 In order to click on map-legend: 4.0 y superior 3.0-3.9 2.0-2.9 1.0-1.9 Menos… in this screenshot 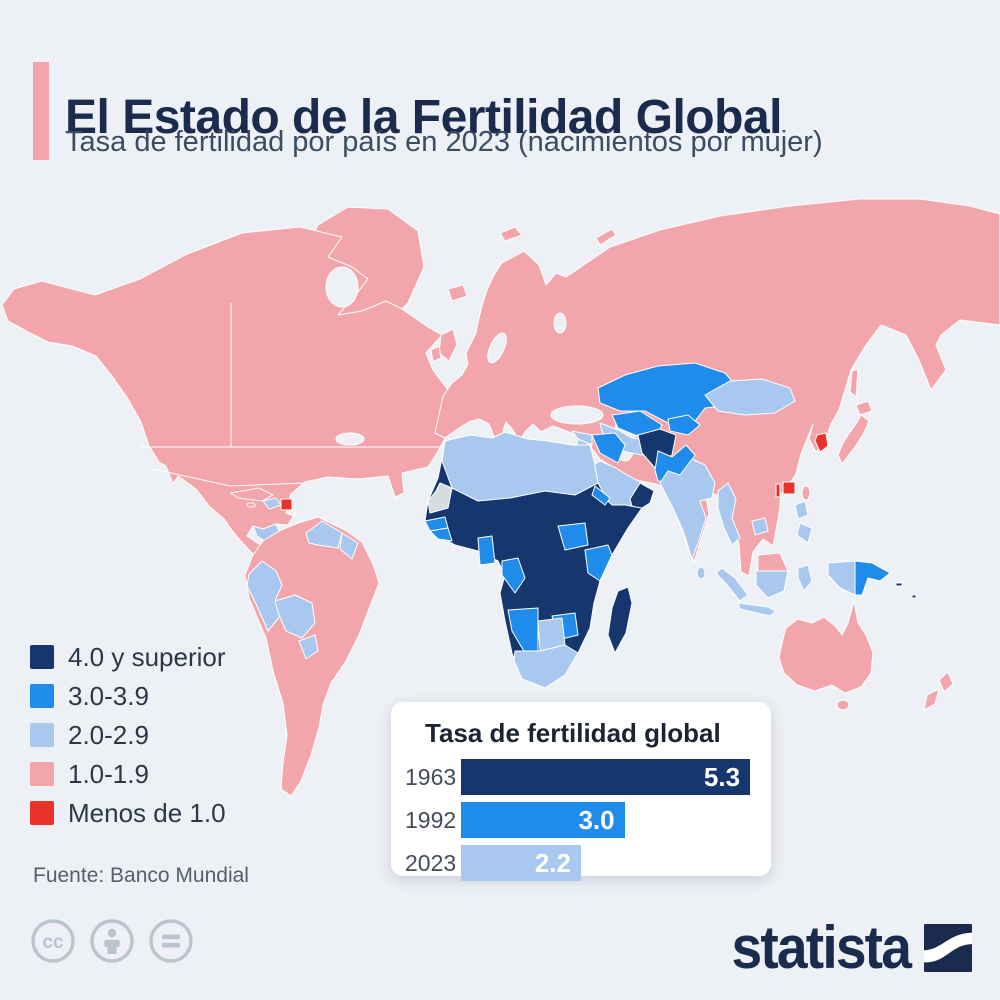, I will do `click(128, 734)`.